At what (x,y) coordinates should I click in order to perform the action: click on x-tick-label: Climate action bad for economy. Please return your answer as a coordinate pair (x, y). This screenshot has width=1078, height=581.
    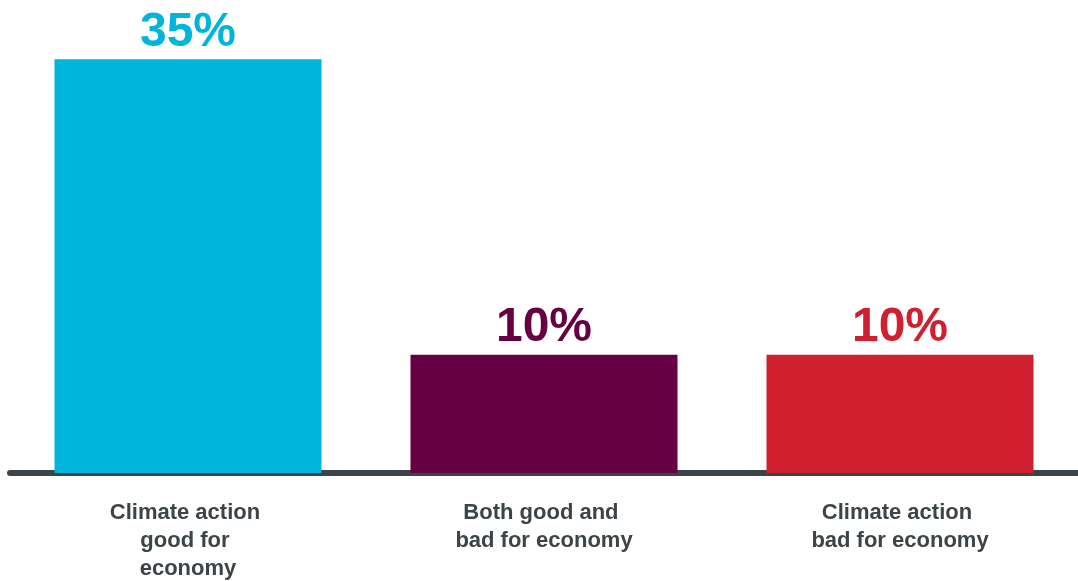
    Looking at the image, I should click on (900, 525).